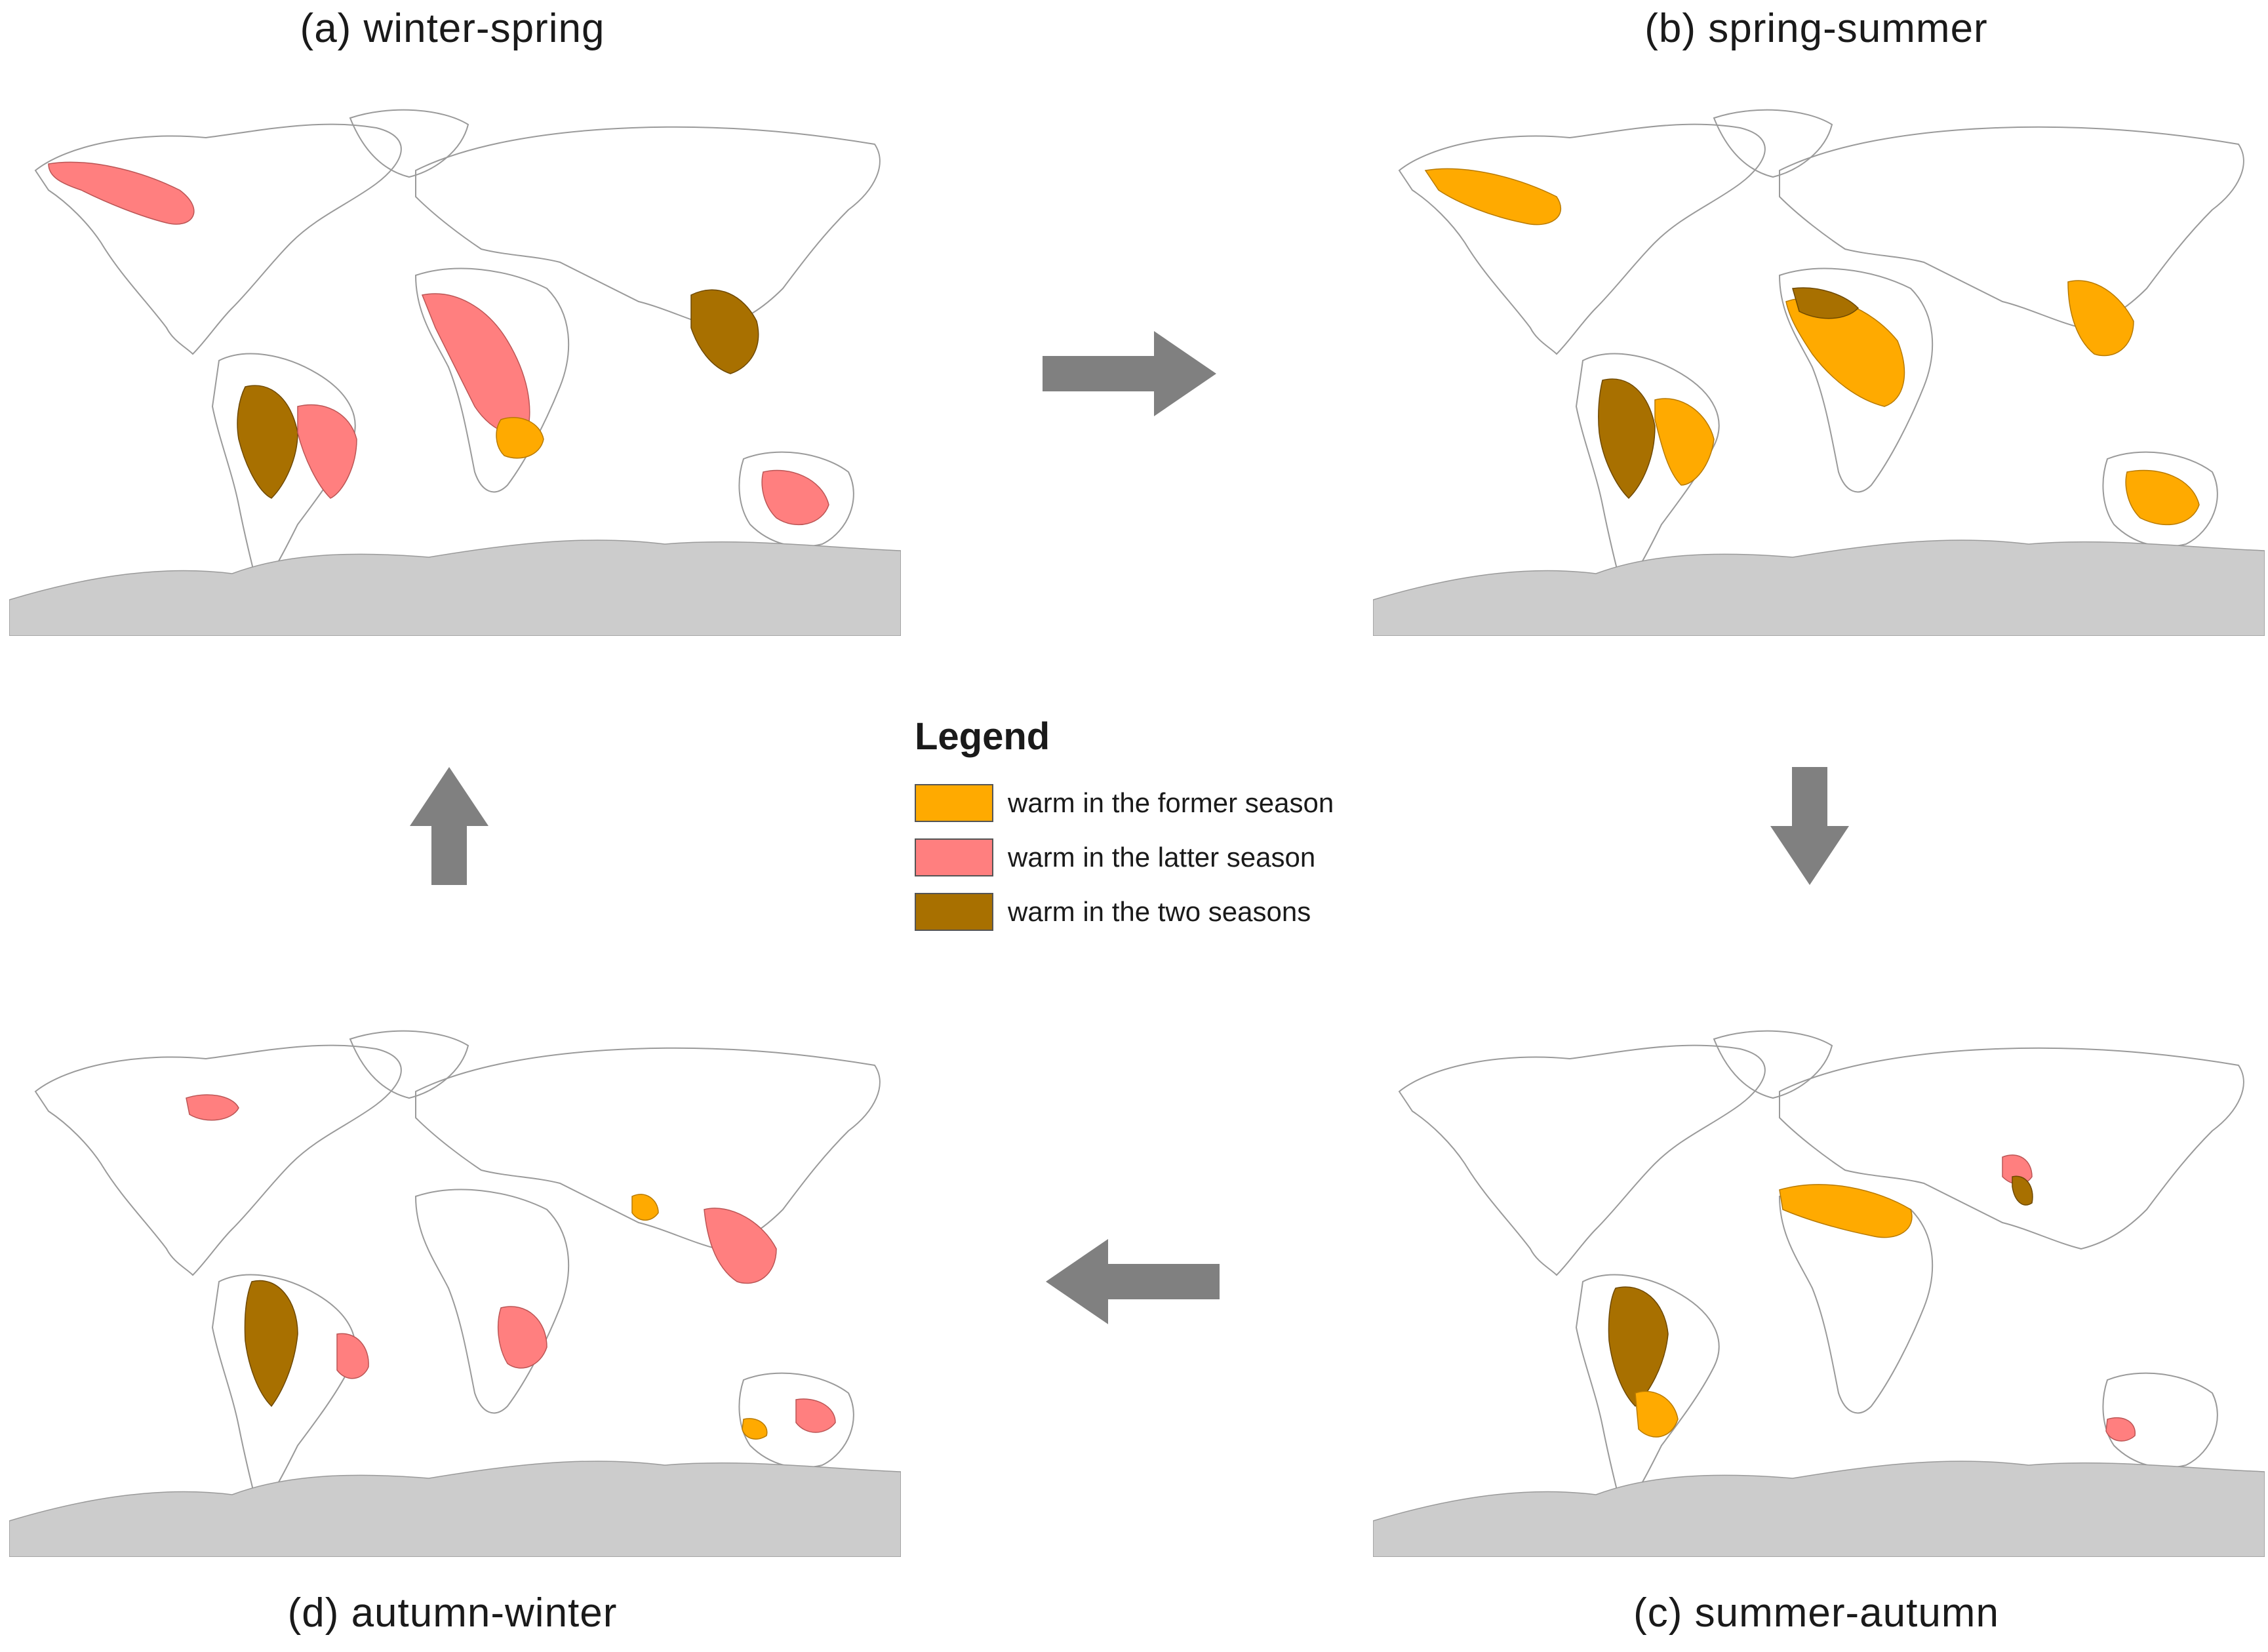 The image size is (2268, 1652). Describe the element at coordinates (1159, 911) in the screenshot. I see `legend-label-two: warm in the two seasons` at that location.